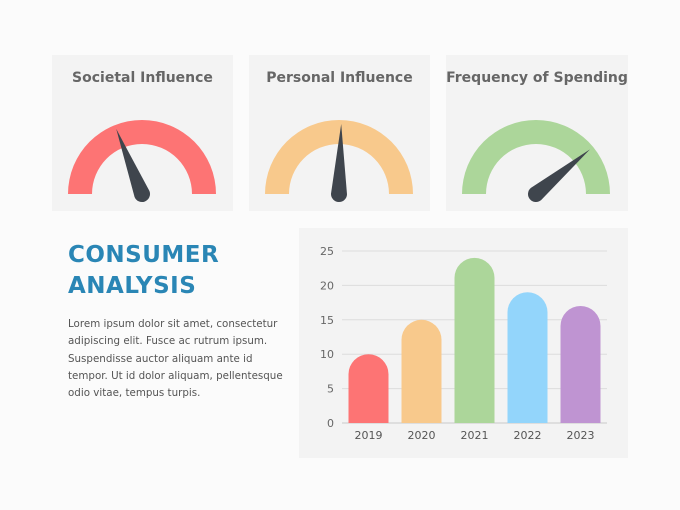  I want to click on y-tick-label: 10, so click(327, 354).